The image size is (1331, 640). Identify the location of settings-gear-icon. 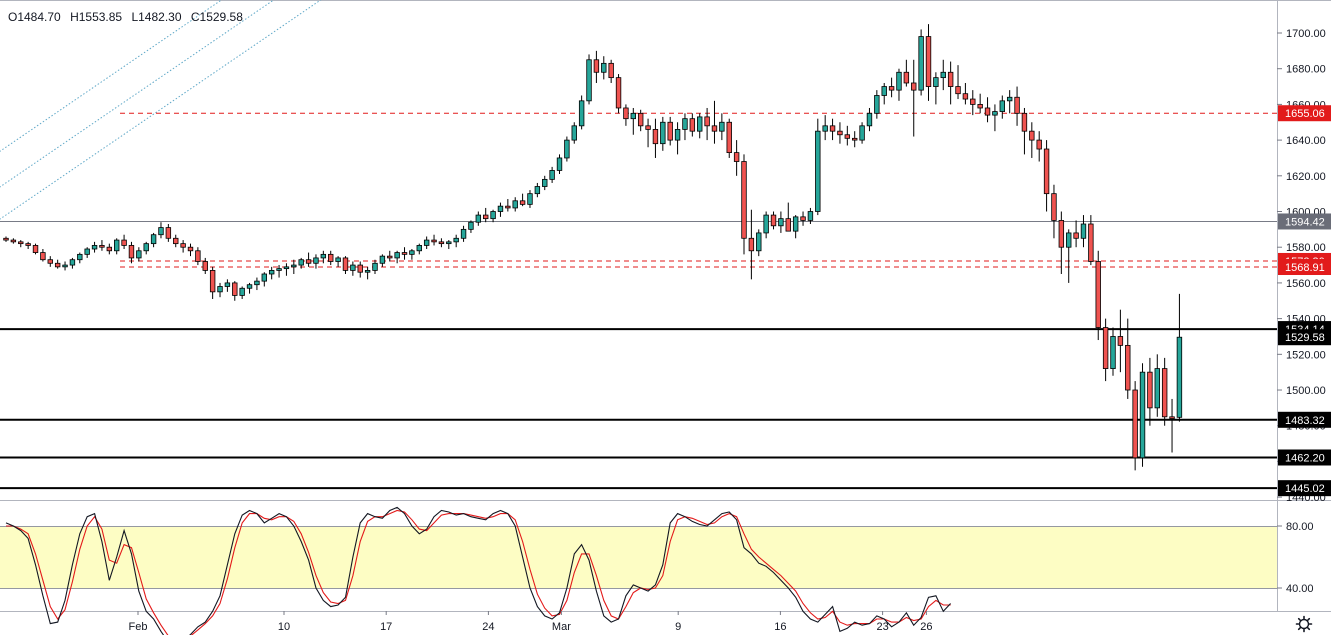
(1304, 624).